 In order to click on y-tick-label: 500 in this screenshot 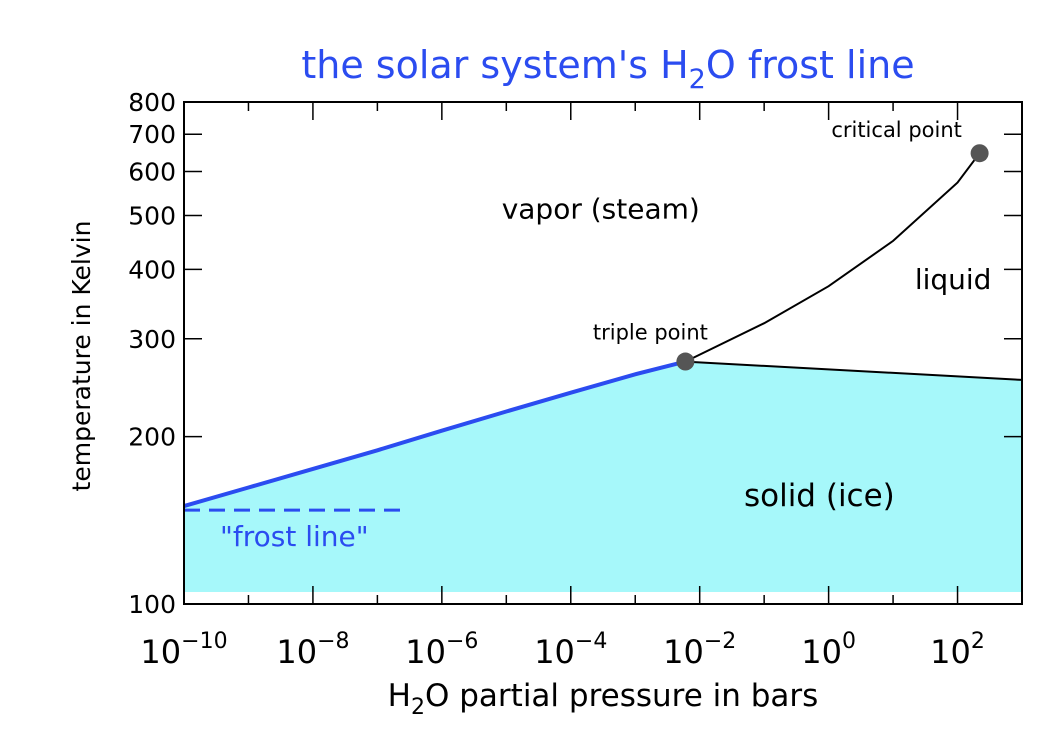, I will do `click(152, 215)`.